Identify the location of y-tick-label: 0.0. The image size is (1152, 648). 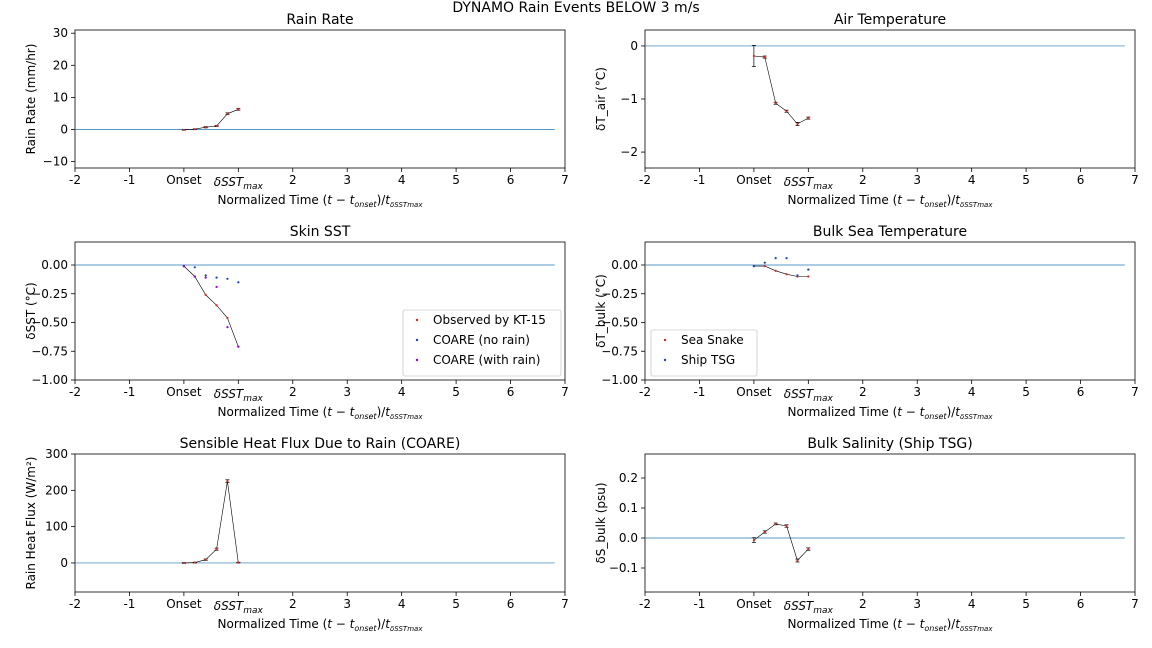
(628, 538).